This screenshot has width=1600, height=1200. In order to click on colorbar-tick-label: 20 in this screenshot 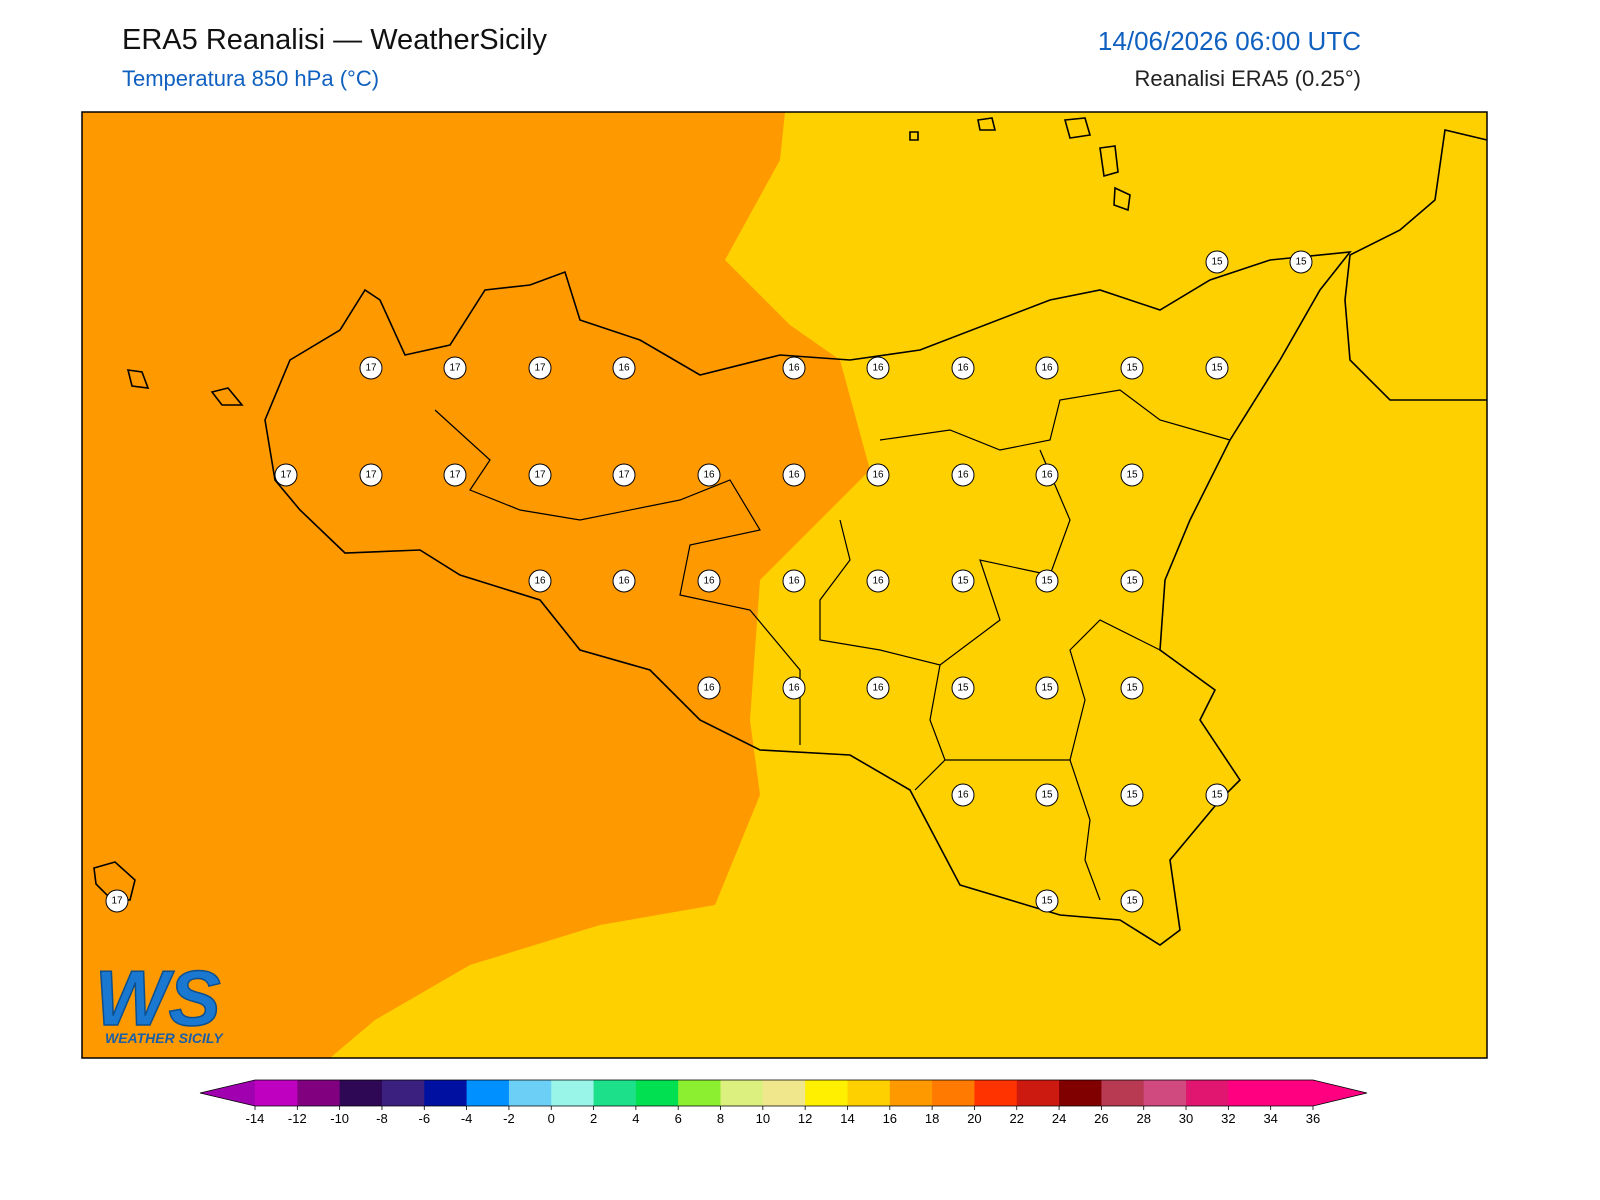, I will do `click(974, 1118)`.